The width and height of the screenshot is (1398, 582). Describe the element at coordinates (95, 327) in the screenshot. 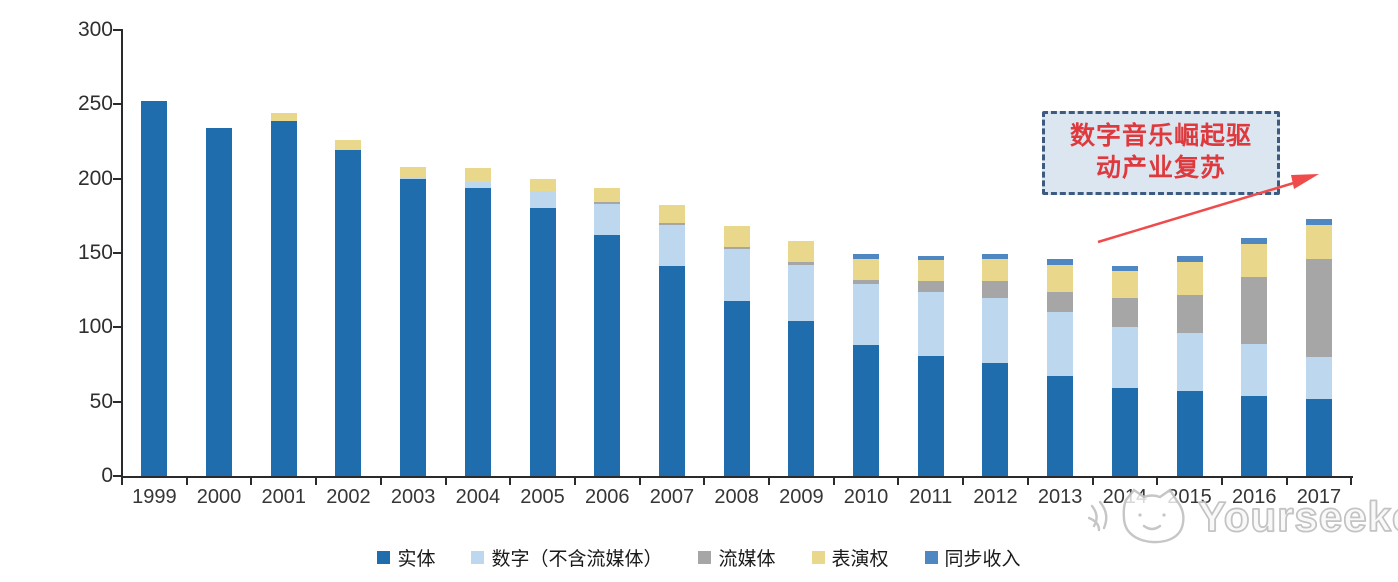

I see `y-tick-label: 100` at that location.